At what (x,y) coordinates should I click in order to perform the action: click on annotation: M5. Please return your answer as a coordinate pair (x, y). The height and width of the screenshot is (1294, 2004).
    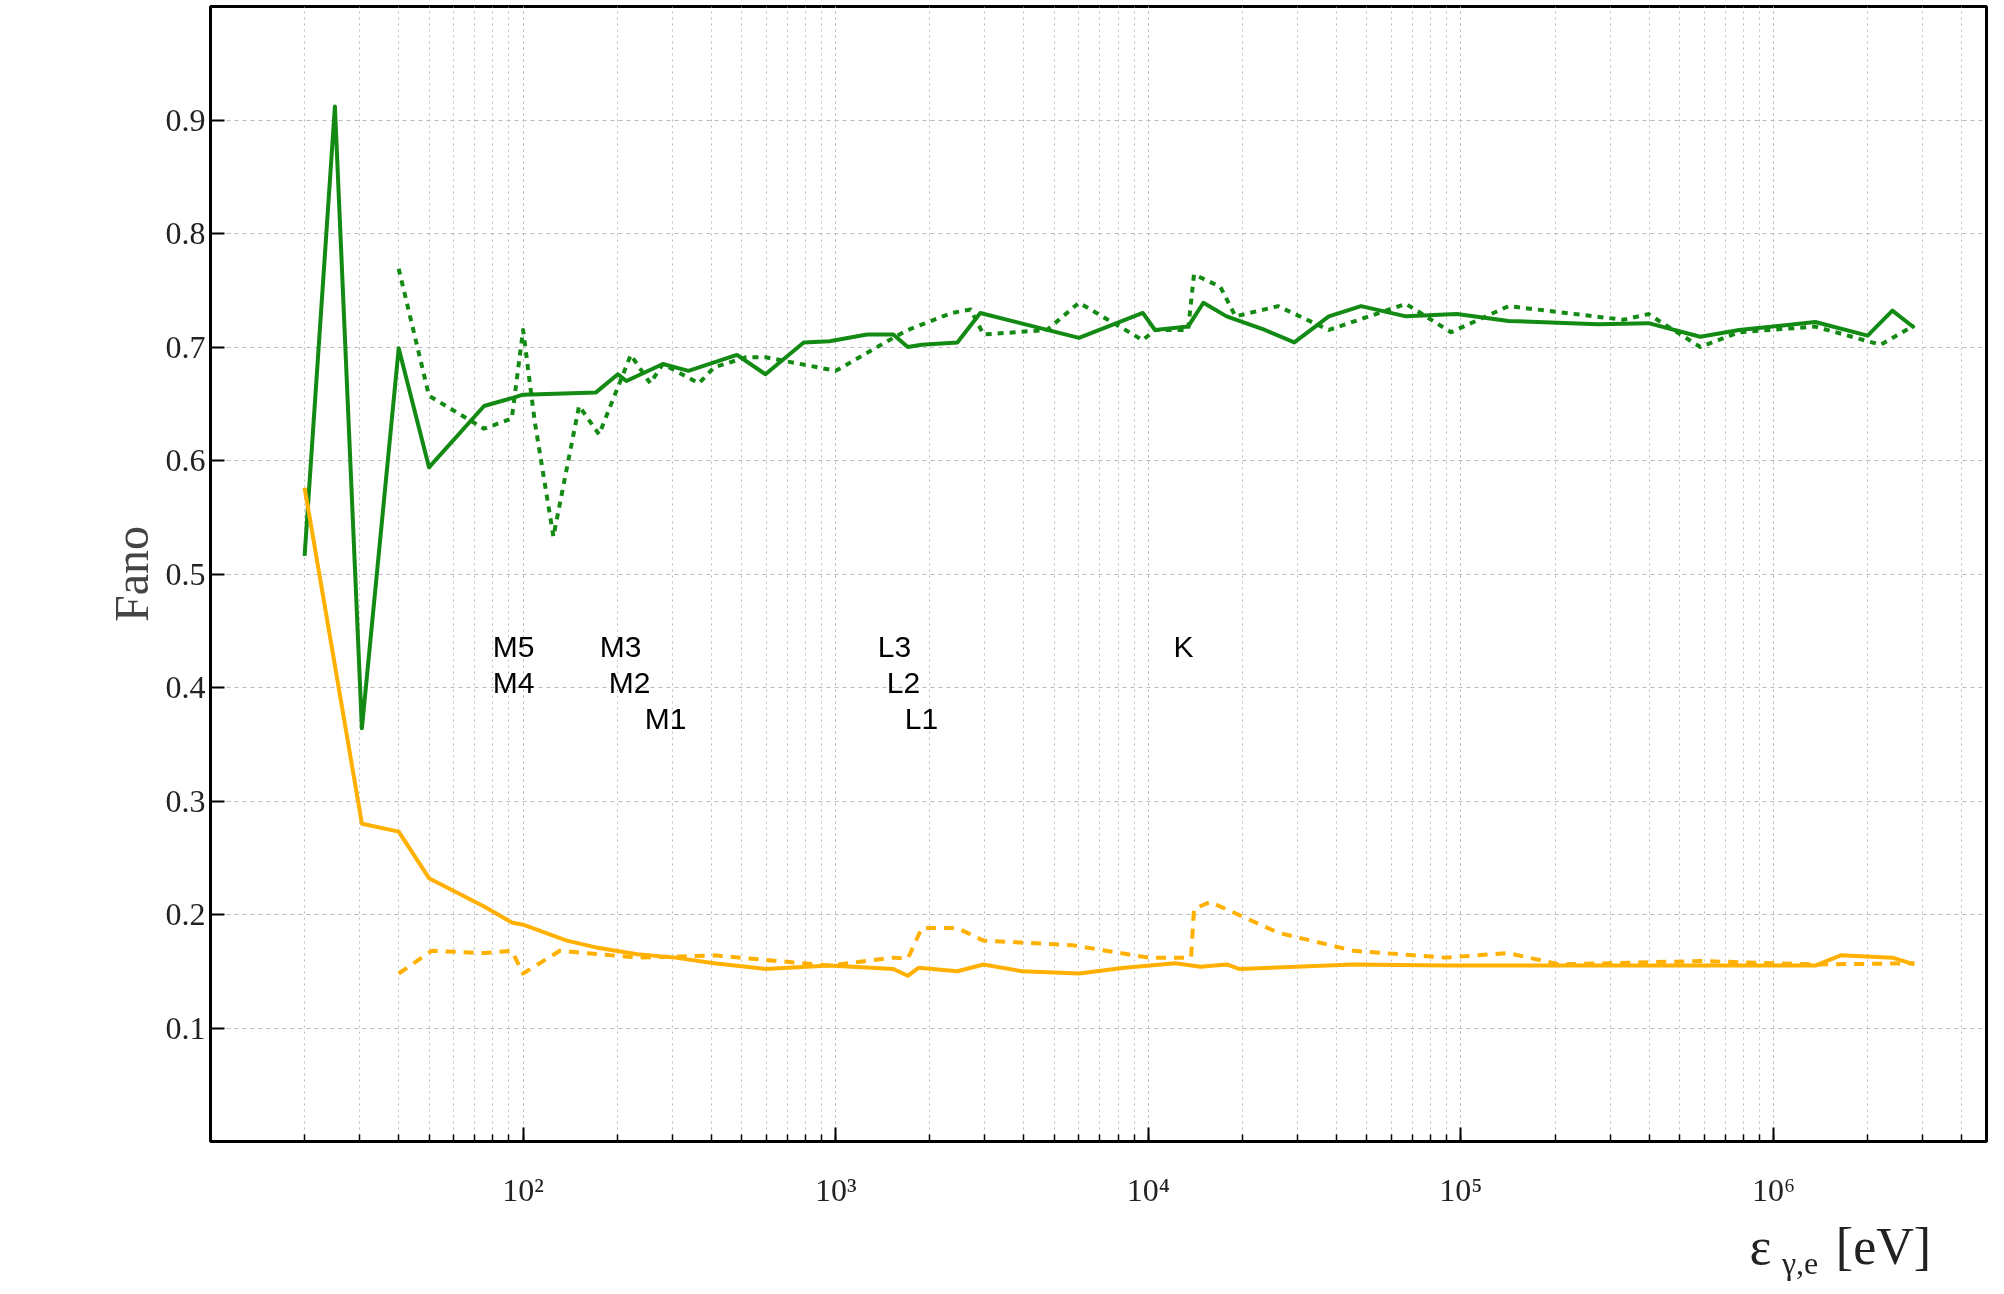
    Looking at the image, I should click on (513, 646).